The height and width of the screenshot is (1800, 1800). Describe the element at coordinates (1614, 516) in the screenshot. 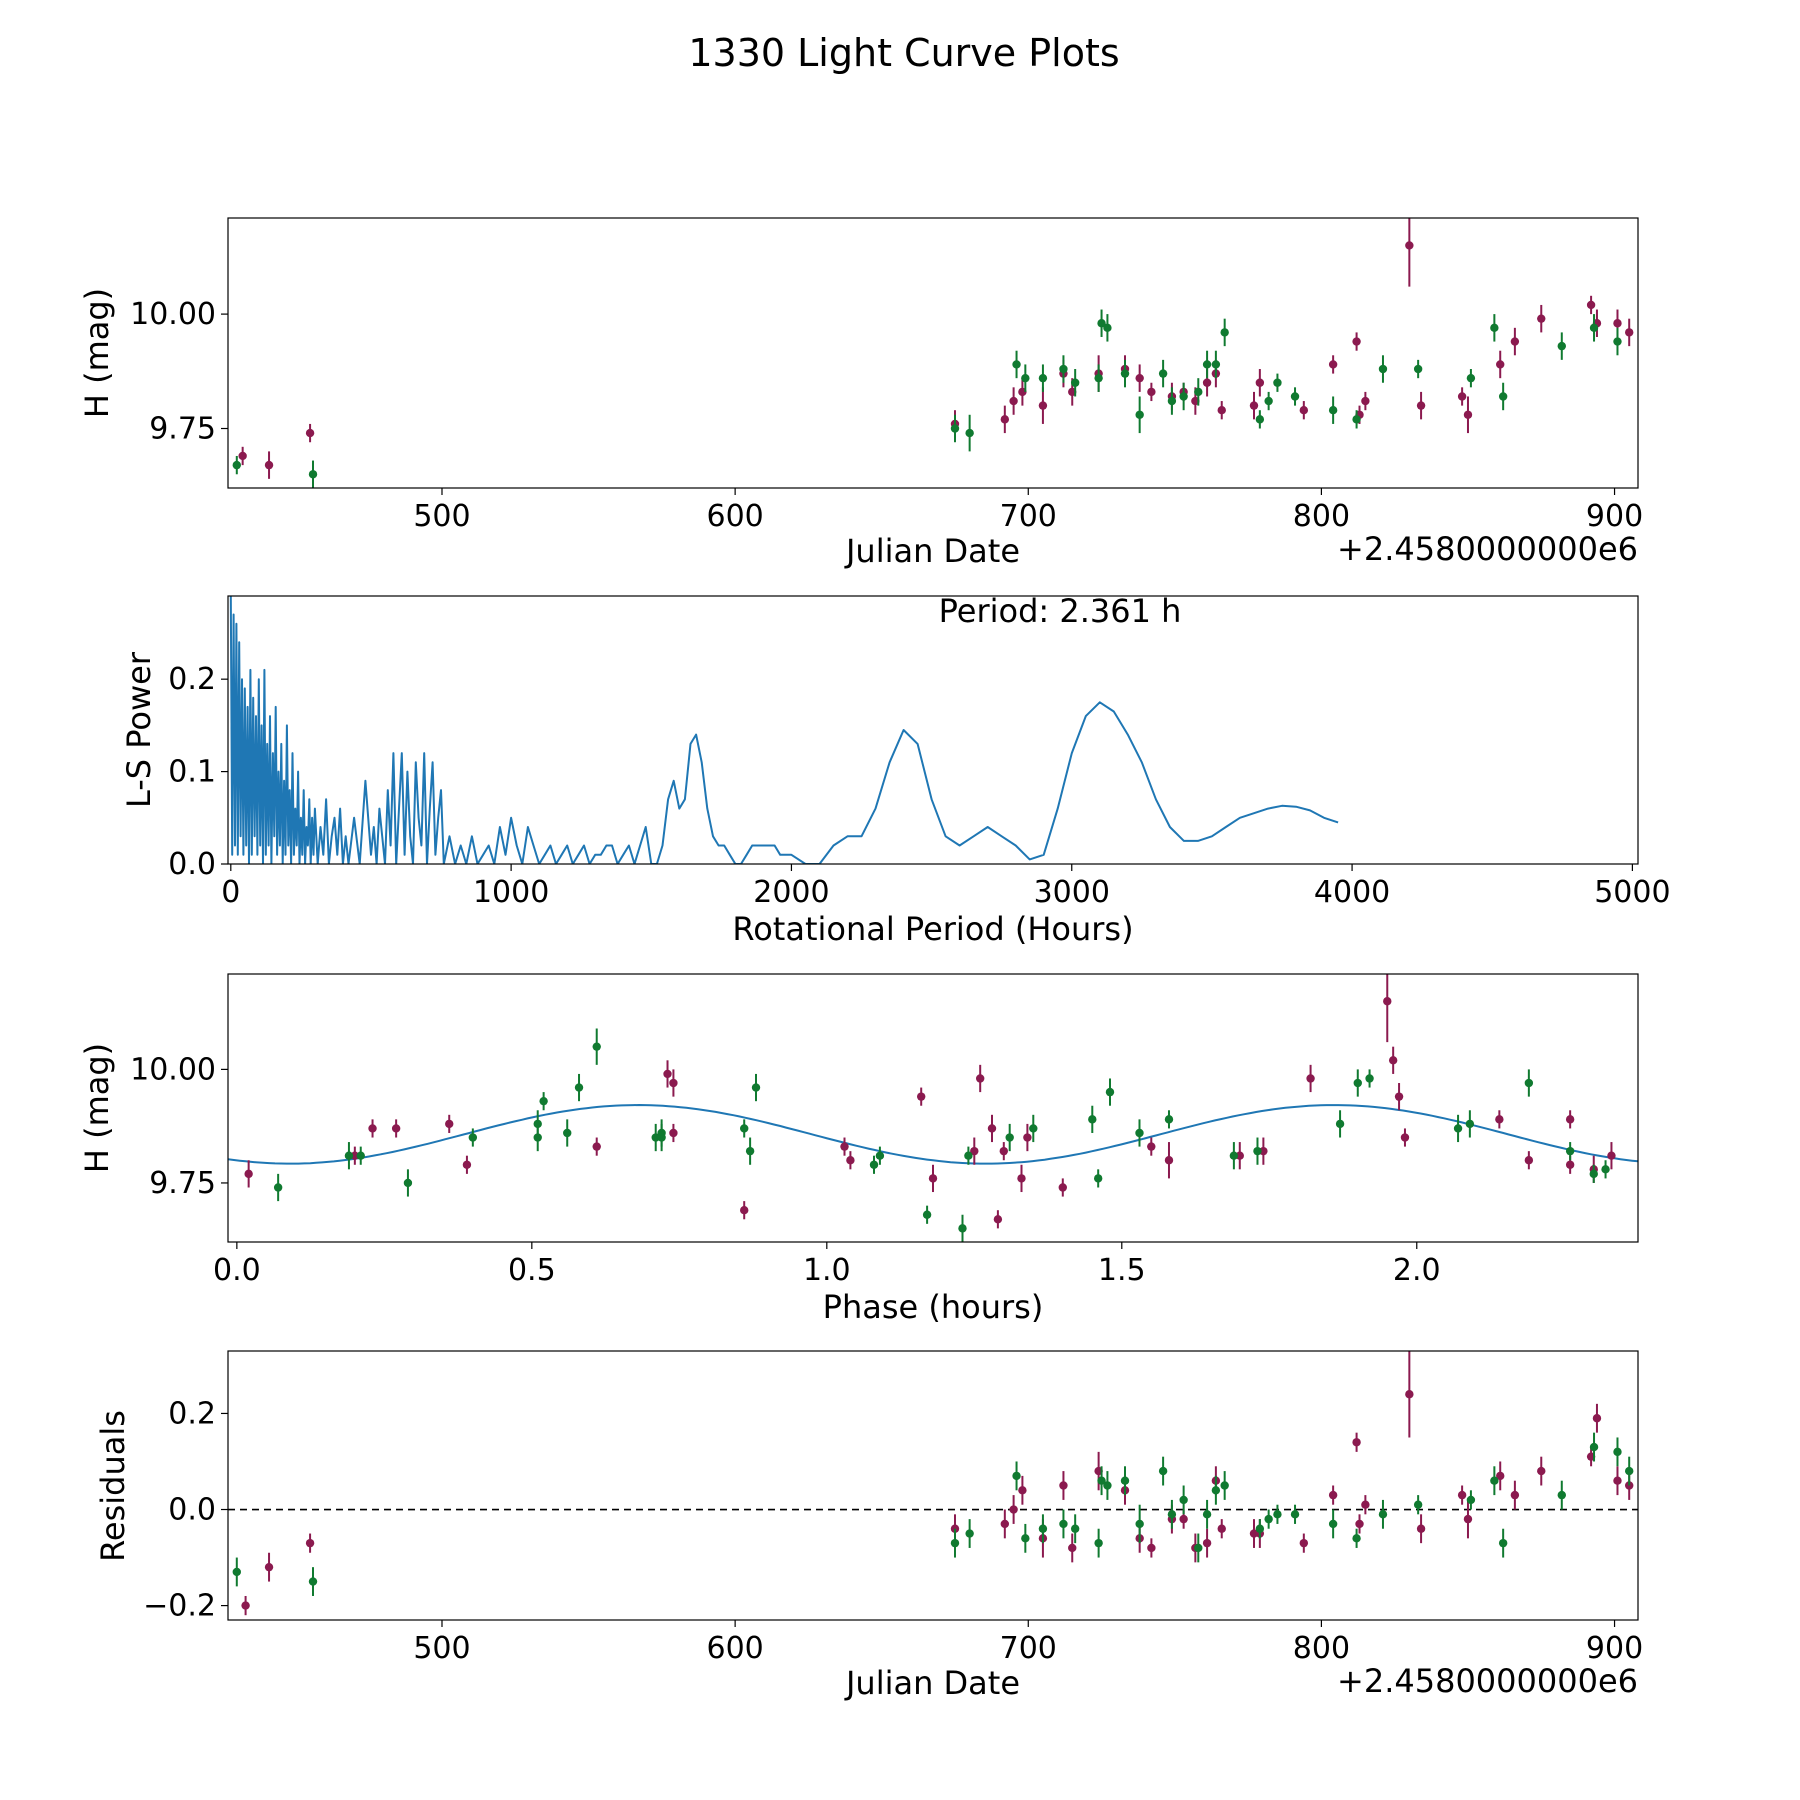

I see `lightcurve-xtick-label: 900` at that location.